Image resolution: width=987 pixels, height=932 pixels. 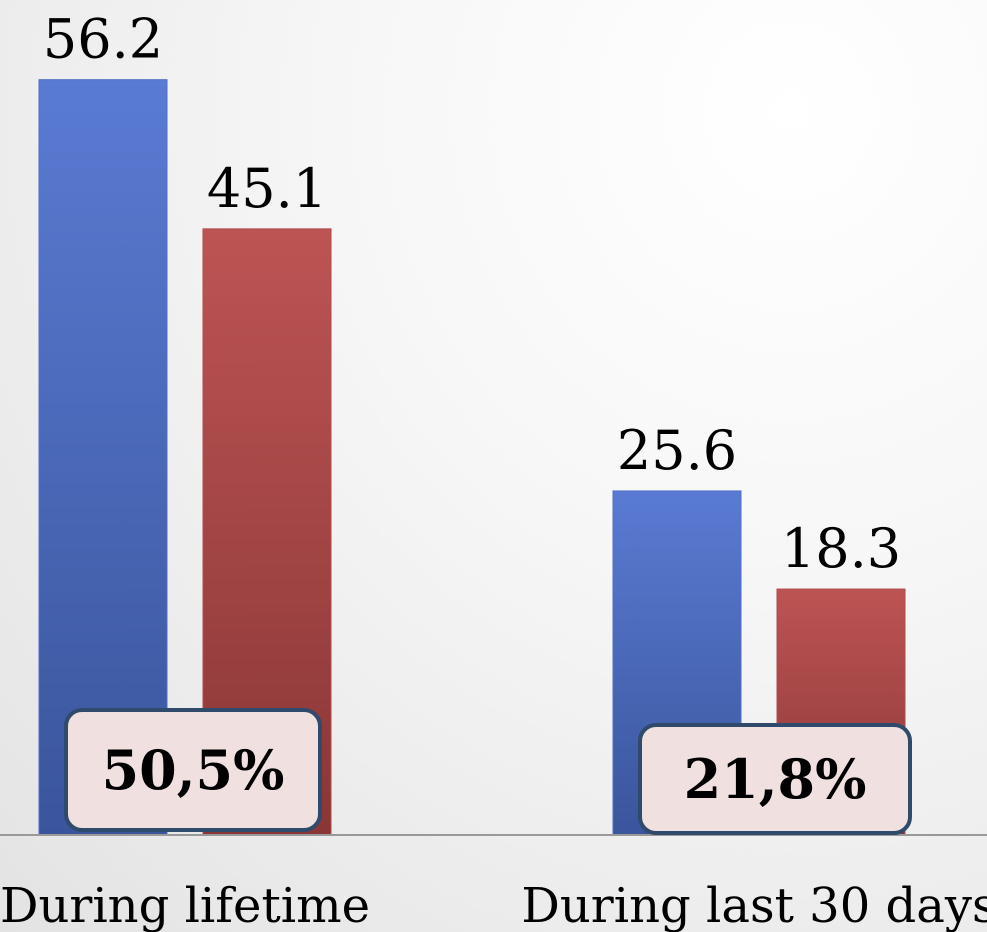 What do you see at coordinates (493, 905) in the screenshot?
I see `category-labels-group: During lifetime During last 30 days` at bounding box center [493, 905].